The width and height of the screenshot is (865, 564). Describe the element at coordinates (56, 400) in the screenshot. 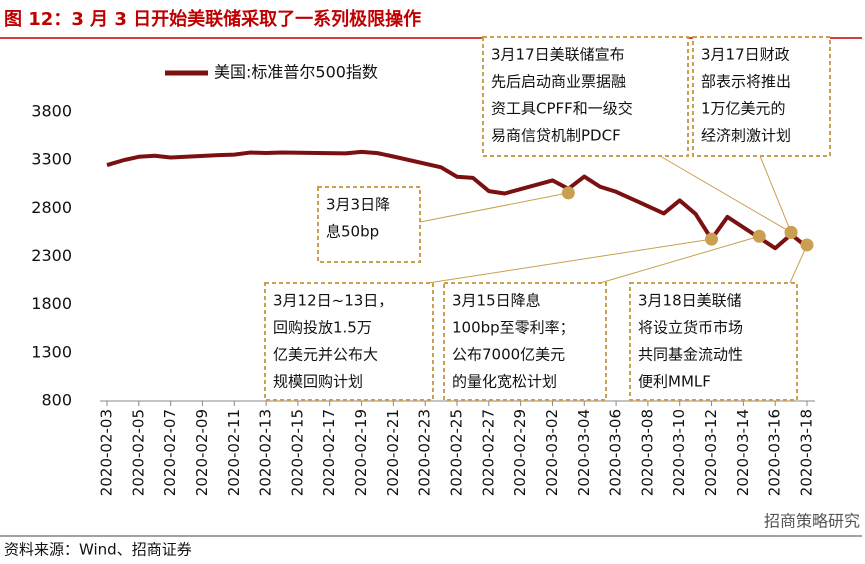

I see `y-tick-label: 800` at that location.